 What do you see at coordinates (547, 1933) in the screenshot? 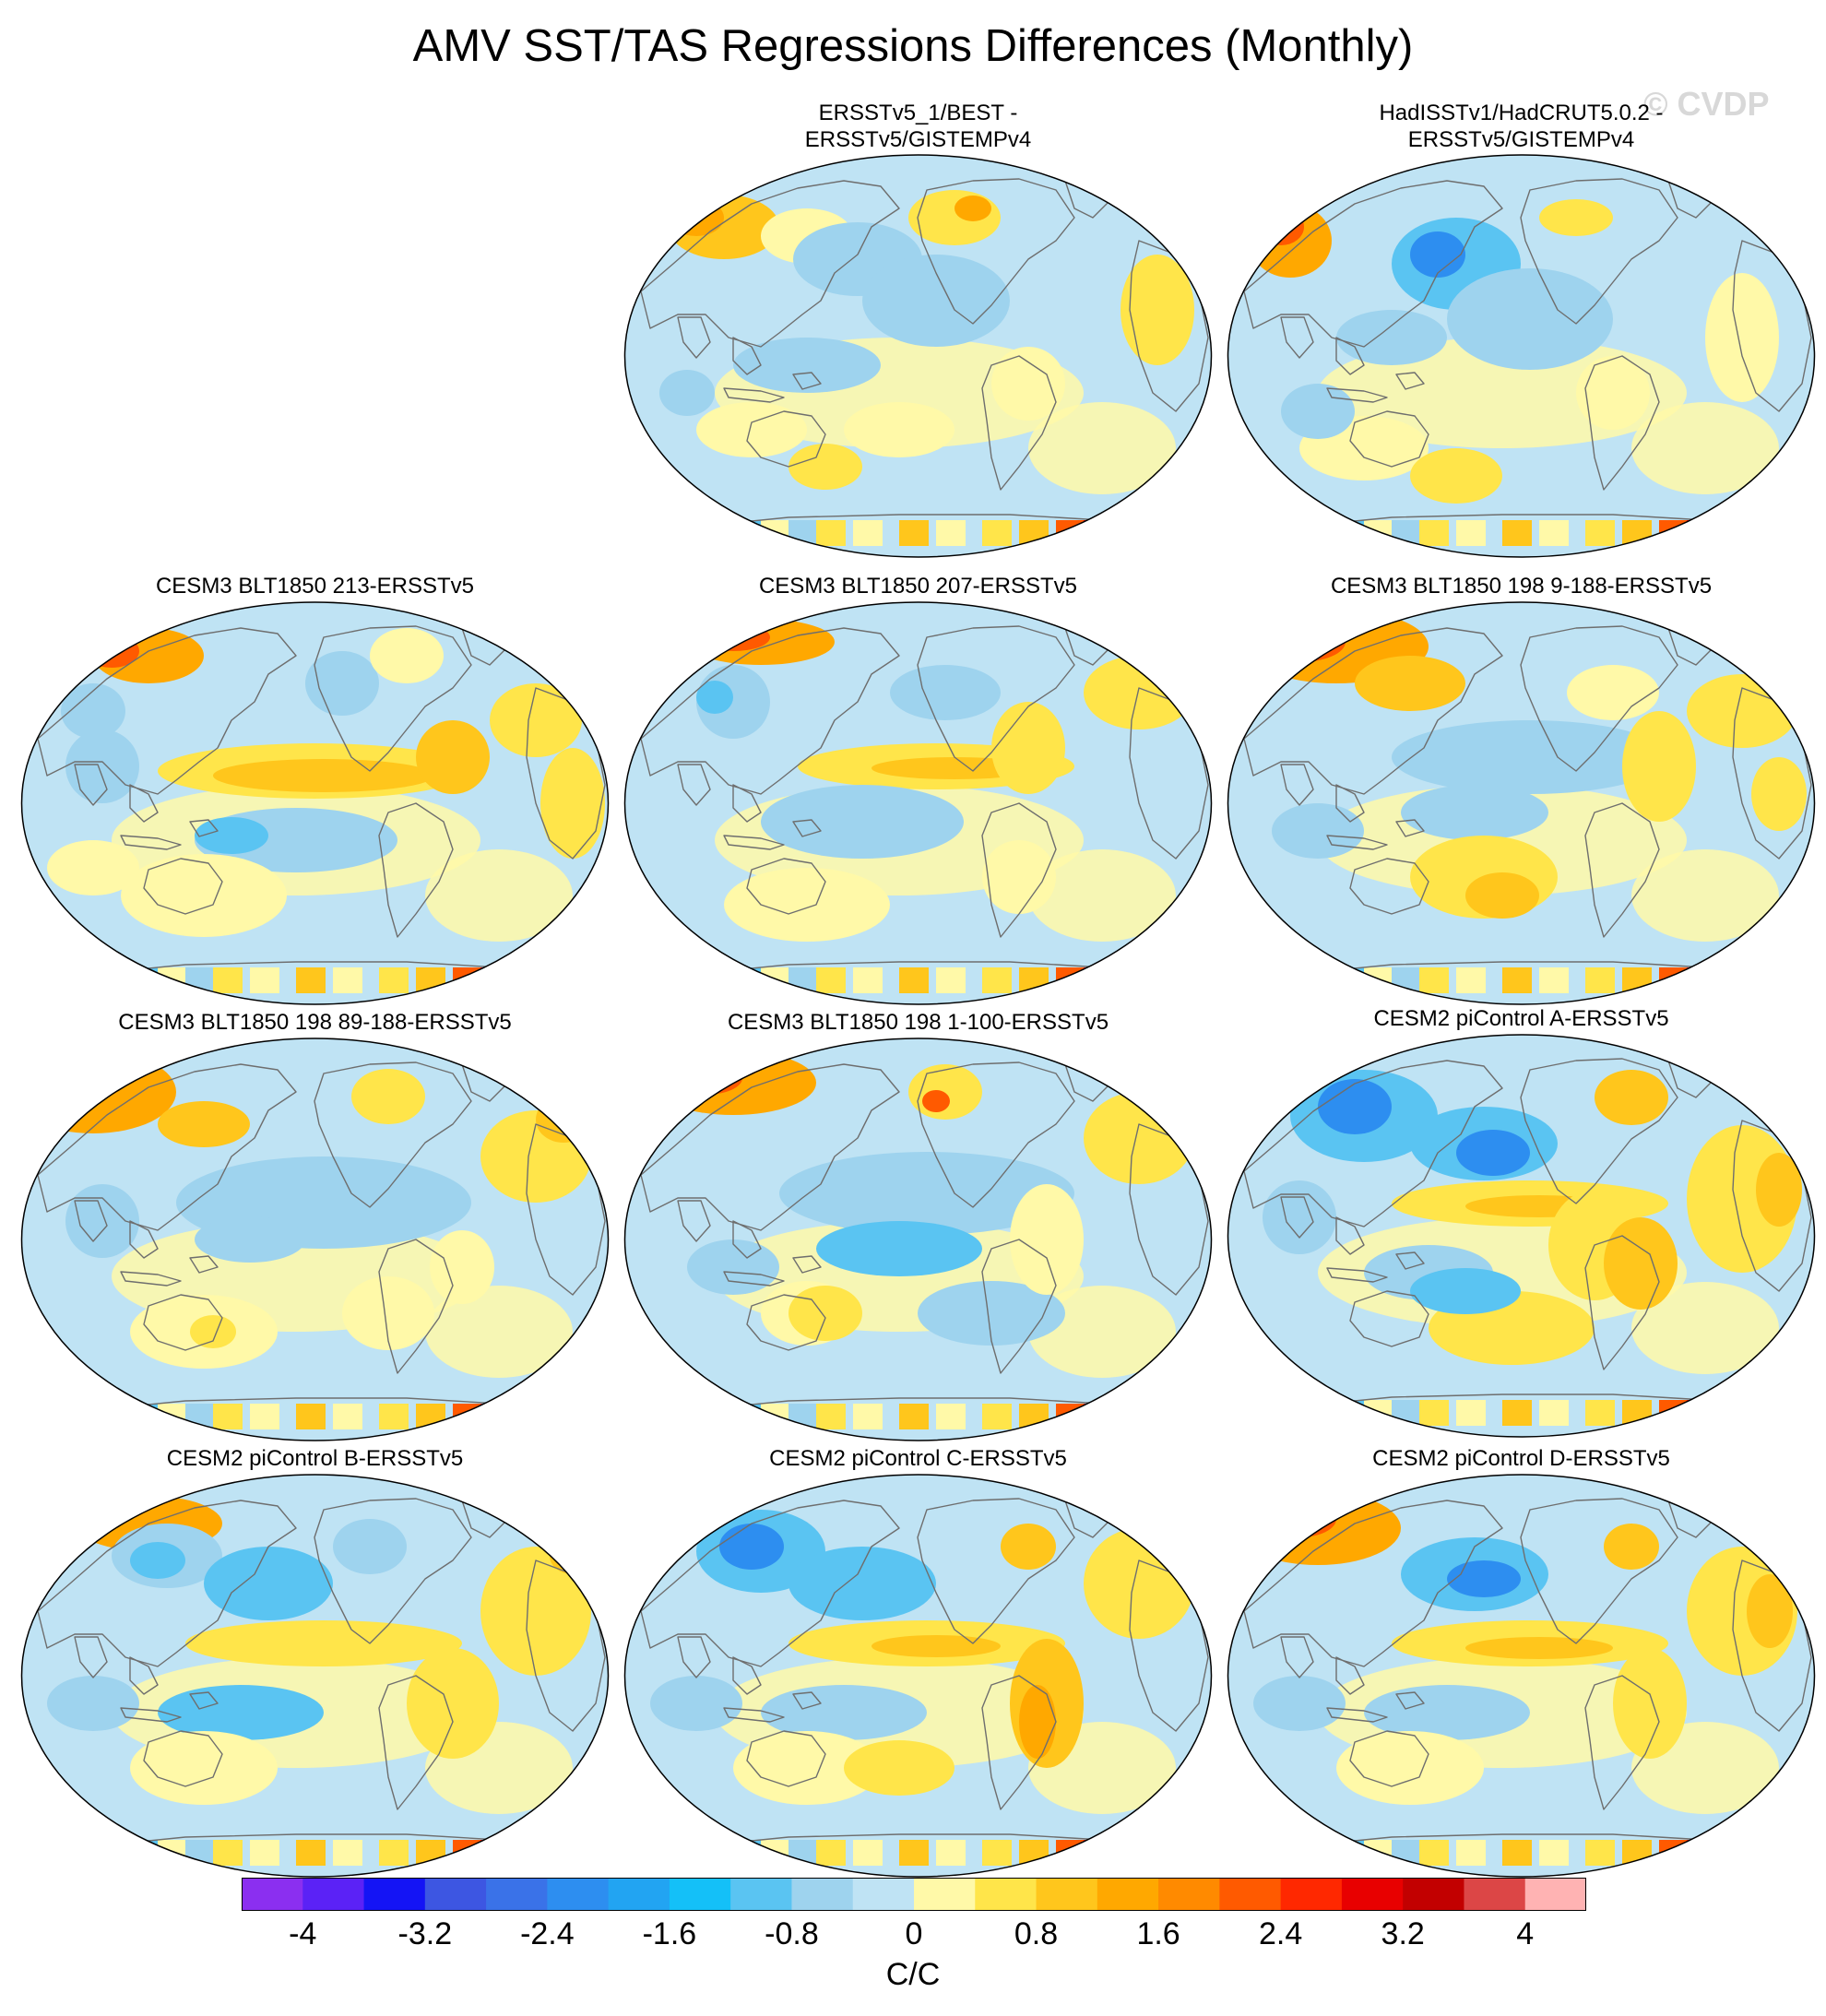
I see `colorbar-tick-label: -2.4` at bounding box center [547, 1933].